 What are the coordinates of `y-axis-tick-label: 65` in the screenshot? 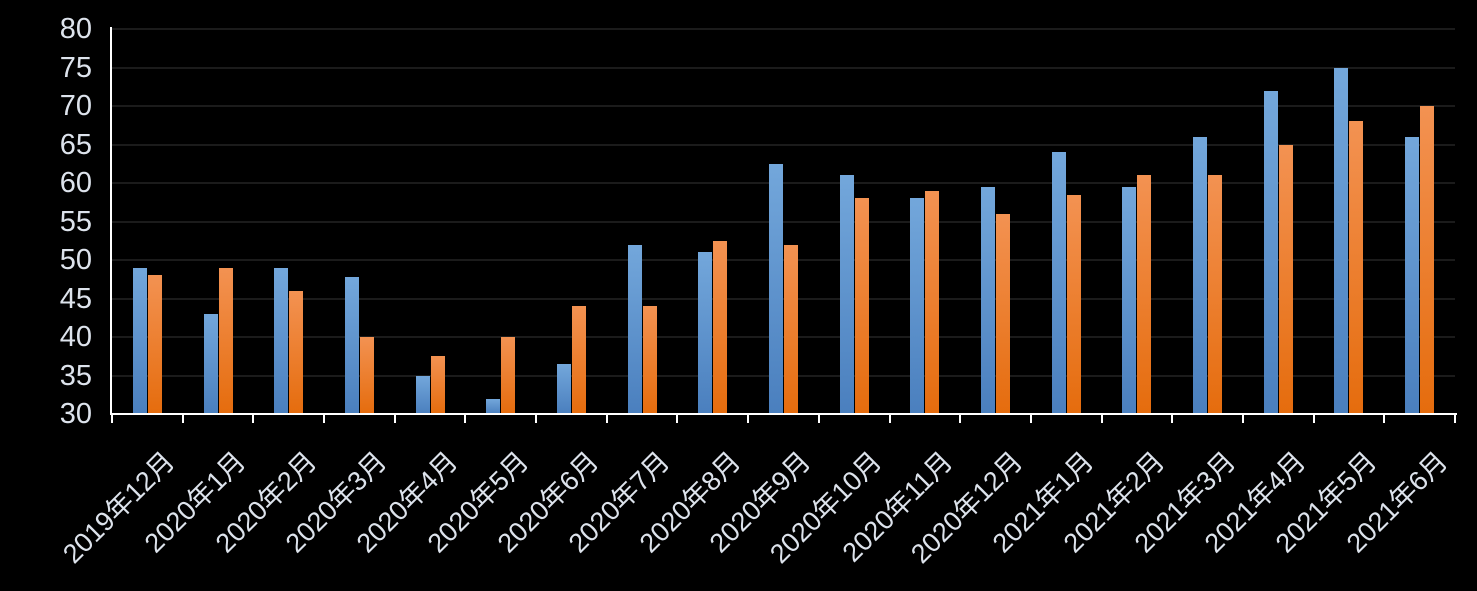 It's located at (75, 144).